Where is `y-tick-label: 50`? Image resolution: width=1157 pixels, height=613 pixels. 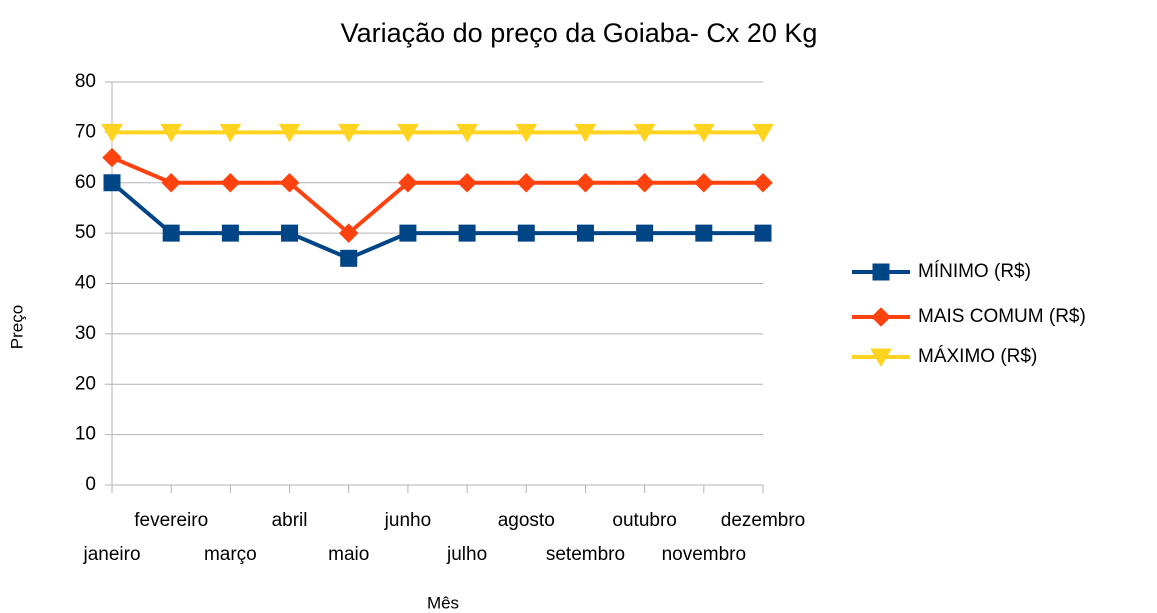 y-tick-label: 50 is located at coordinates (85, 232).